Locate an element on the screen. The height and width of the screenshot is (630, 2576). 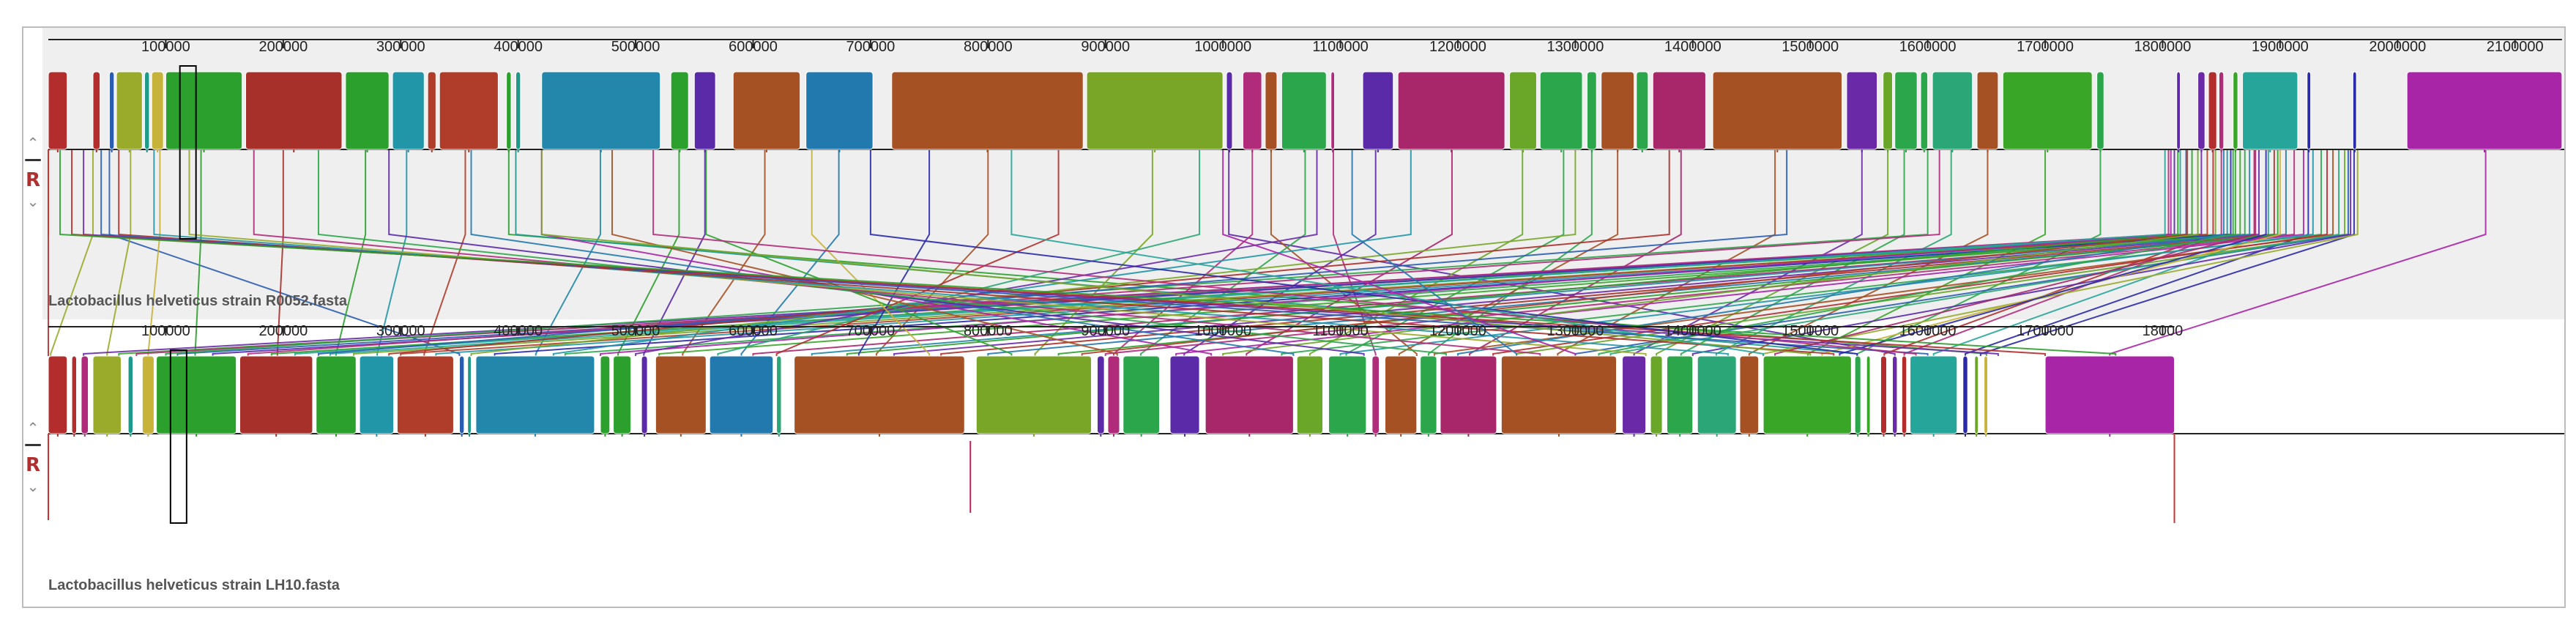
move-down-icon: ⌄ is located at coordinates (33, 201).